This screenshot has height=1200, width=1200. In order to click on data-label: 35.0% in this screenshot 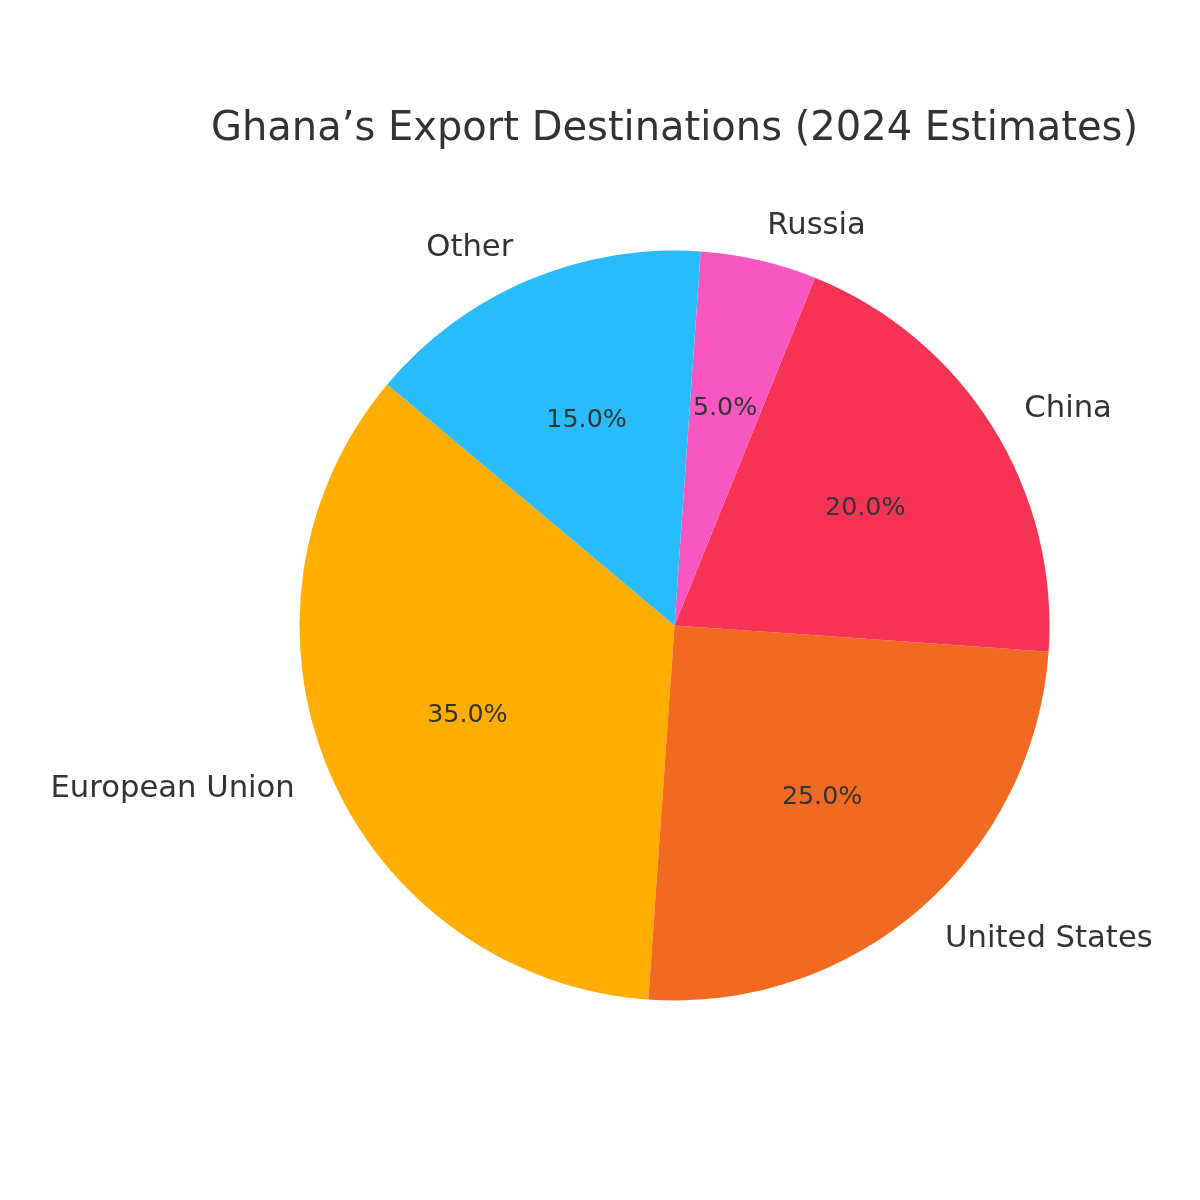, I will do `click(467, 713)`.